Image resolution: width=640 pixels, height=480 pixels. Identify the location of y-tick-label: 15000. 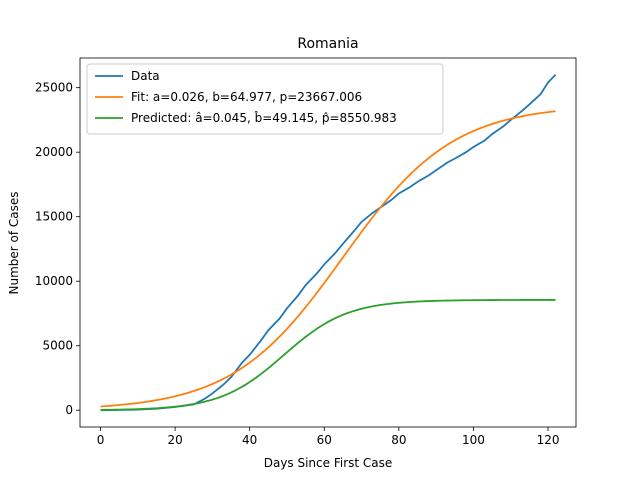
(54, 217).